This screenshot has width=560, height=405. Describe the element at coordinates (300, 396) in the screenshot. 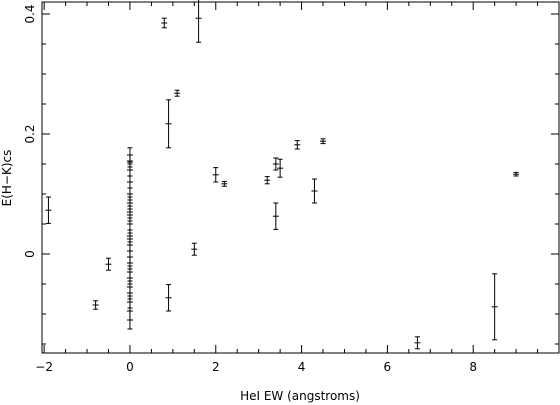

I see `x-axis-label: HeI EW (angstroms)` at that location.